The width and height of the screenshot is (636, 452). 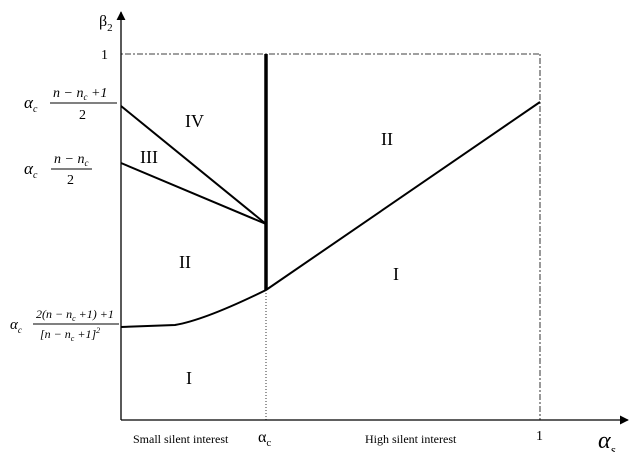 I want to click on boundary-upper-left, so click(x=193, y=165).